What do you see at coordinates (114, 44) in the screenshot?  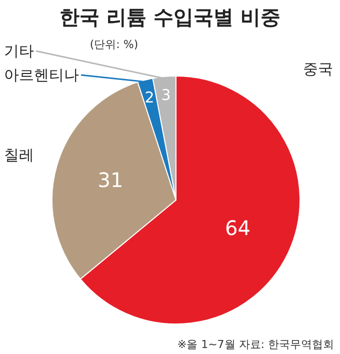 I see `subtitle: (단위: %)` at bounding box center [114, 44].